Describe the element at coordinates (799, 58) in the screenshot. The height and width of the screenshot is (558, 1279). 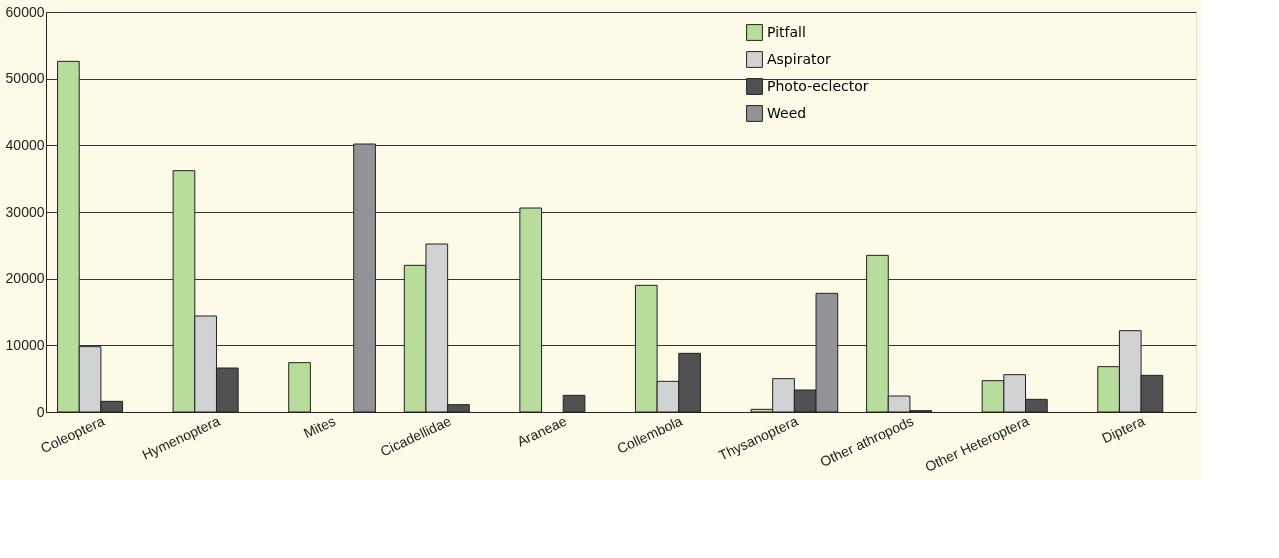
I see `legend-label: Aspirator` at that location.